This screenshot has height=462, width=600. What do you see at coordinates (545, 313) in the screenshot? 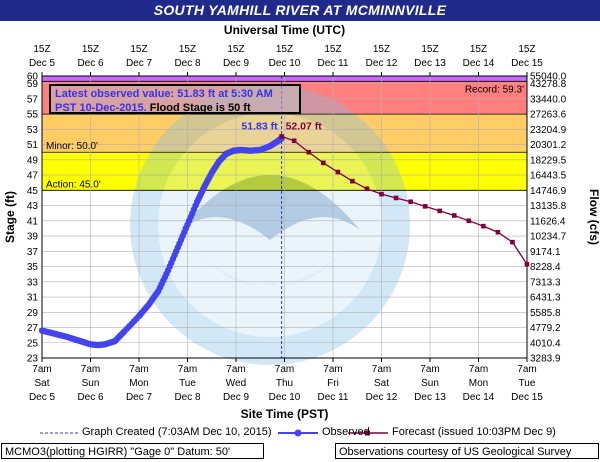
I see `y2-tick-label: 5585.8` at bounding box center [545, 313].